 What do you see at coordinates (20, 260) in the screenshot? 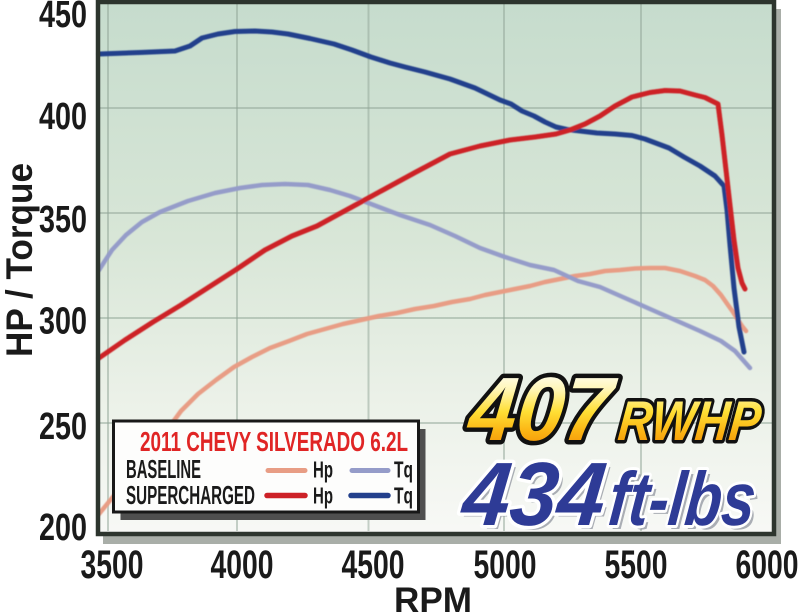
I see `svg-text: HP / Torque` at bounding box center [20, 260].